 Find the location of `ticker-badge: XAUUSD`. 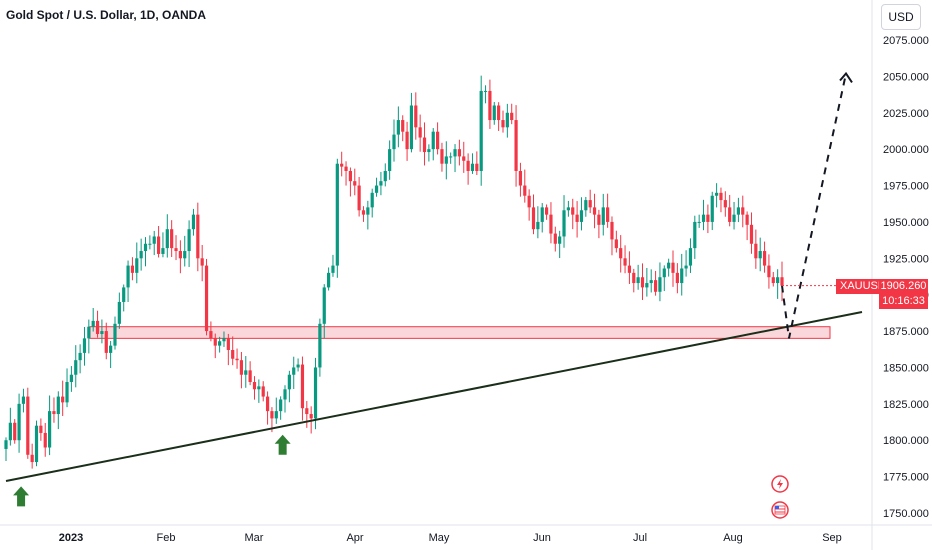

ticker-badge: XAUUSD is located at coordinates (861, 286).